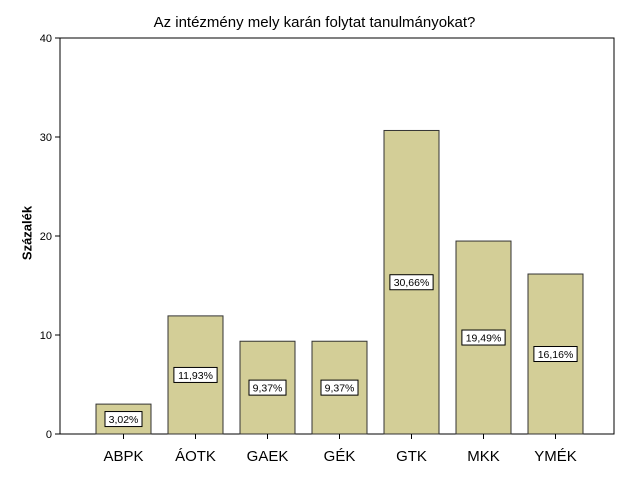 Image resolution: width=629 pixels, height=504 pixels. I want to click on data-label: 11,93%, so click(195, 376).